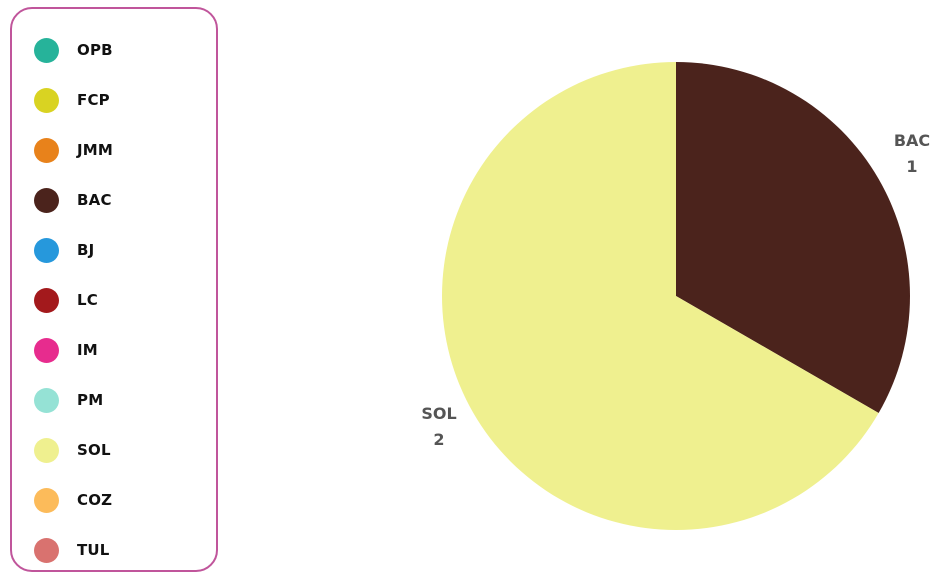  I want to click on legend-item-jmm: JMM, so click(73, 150).